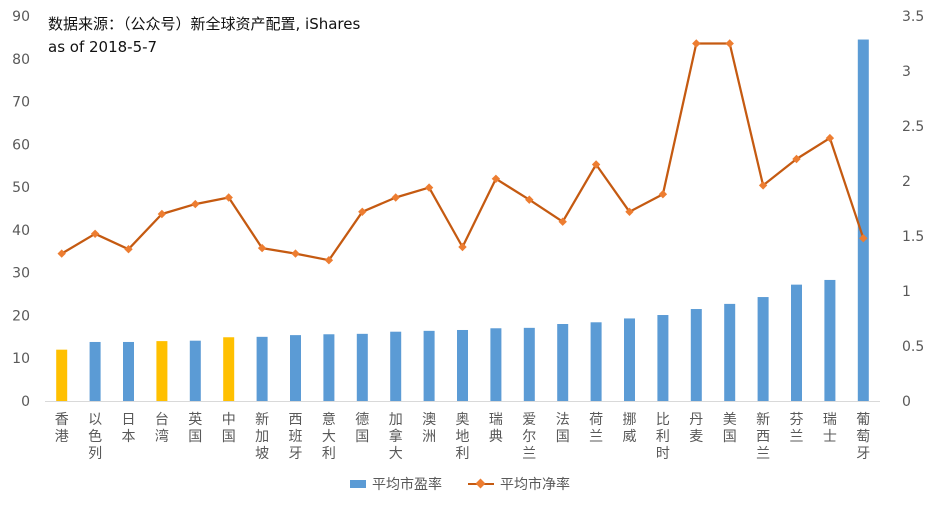 Image resolution: width=935 pixels, height=511 pixels. Describe the element at coordinates (25, 402) in the screenshot. I see `y-left-tick-label: 0` at that location.